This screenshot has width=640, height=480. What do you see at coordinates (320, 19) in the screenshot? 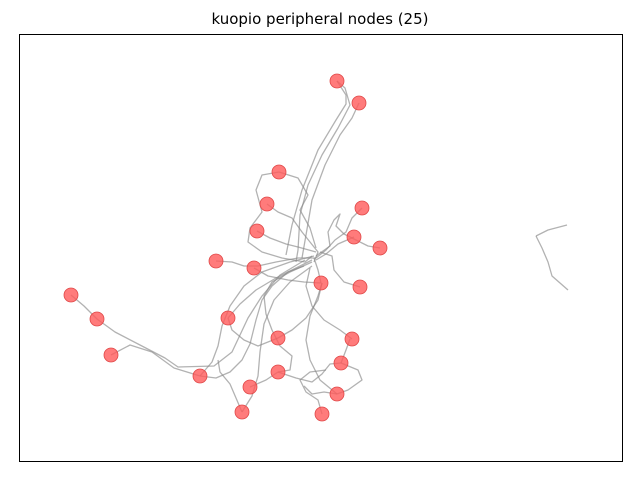
I see `chart-title: kuopio peripheral nodes (25)` at bounding box center [320, 19].